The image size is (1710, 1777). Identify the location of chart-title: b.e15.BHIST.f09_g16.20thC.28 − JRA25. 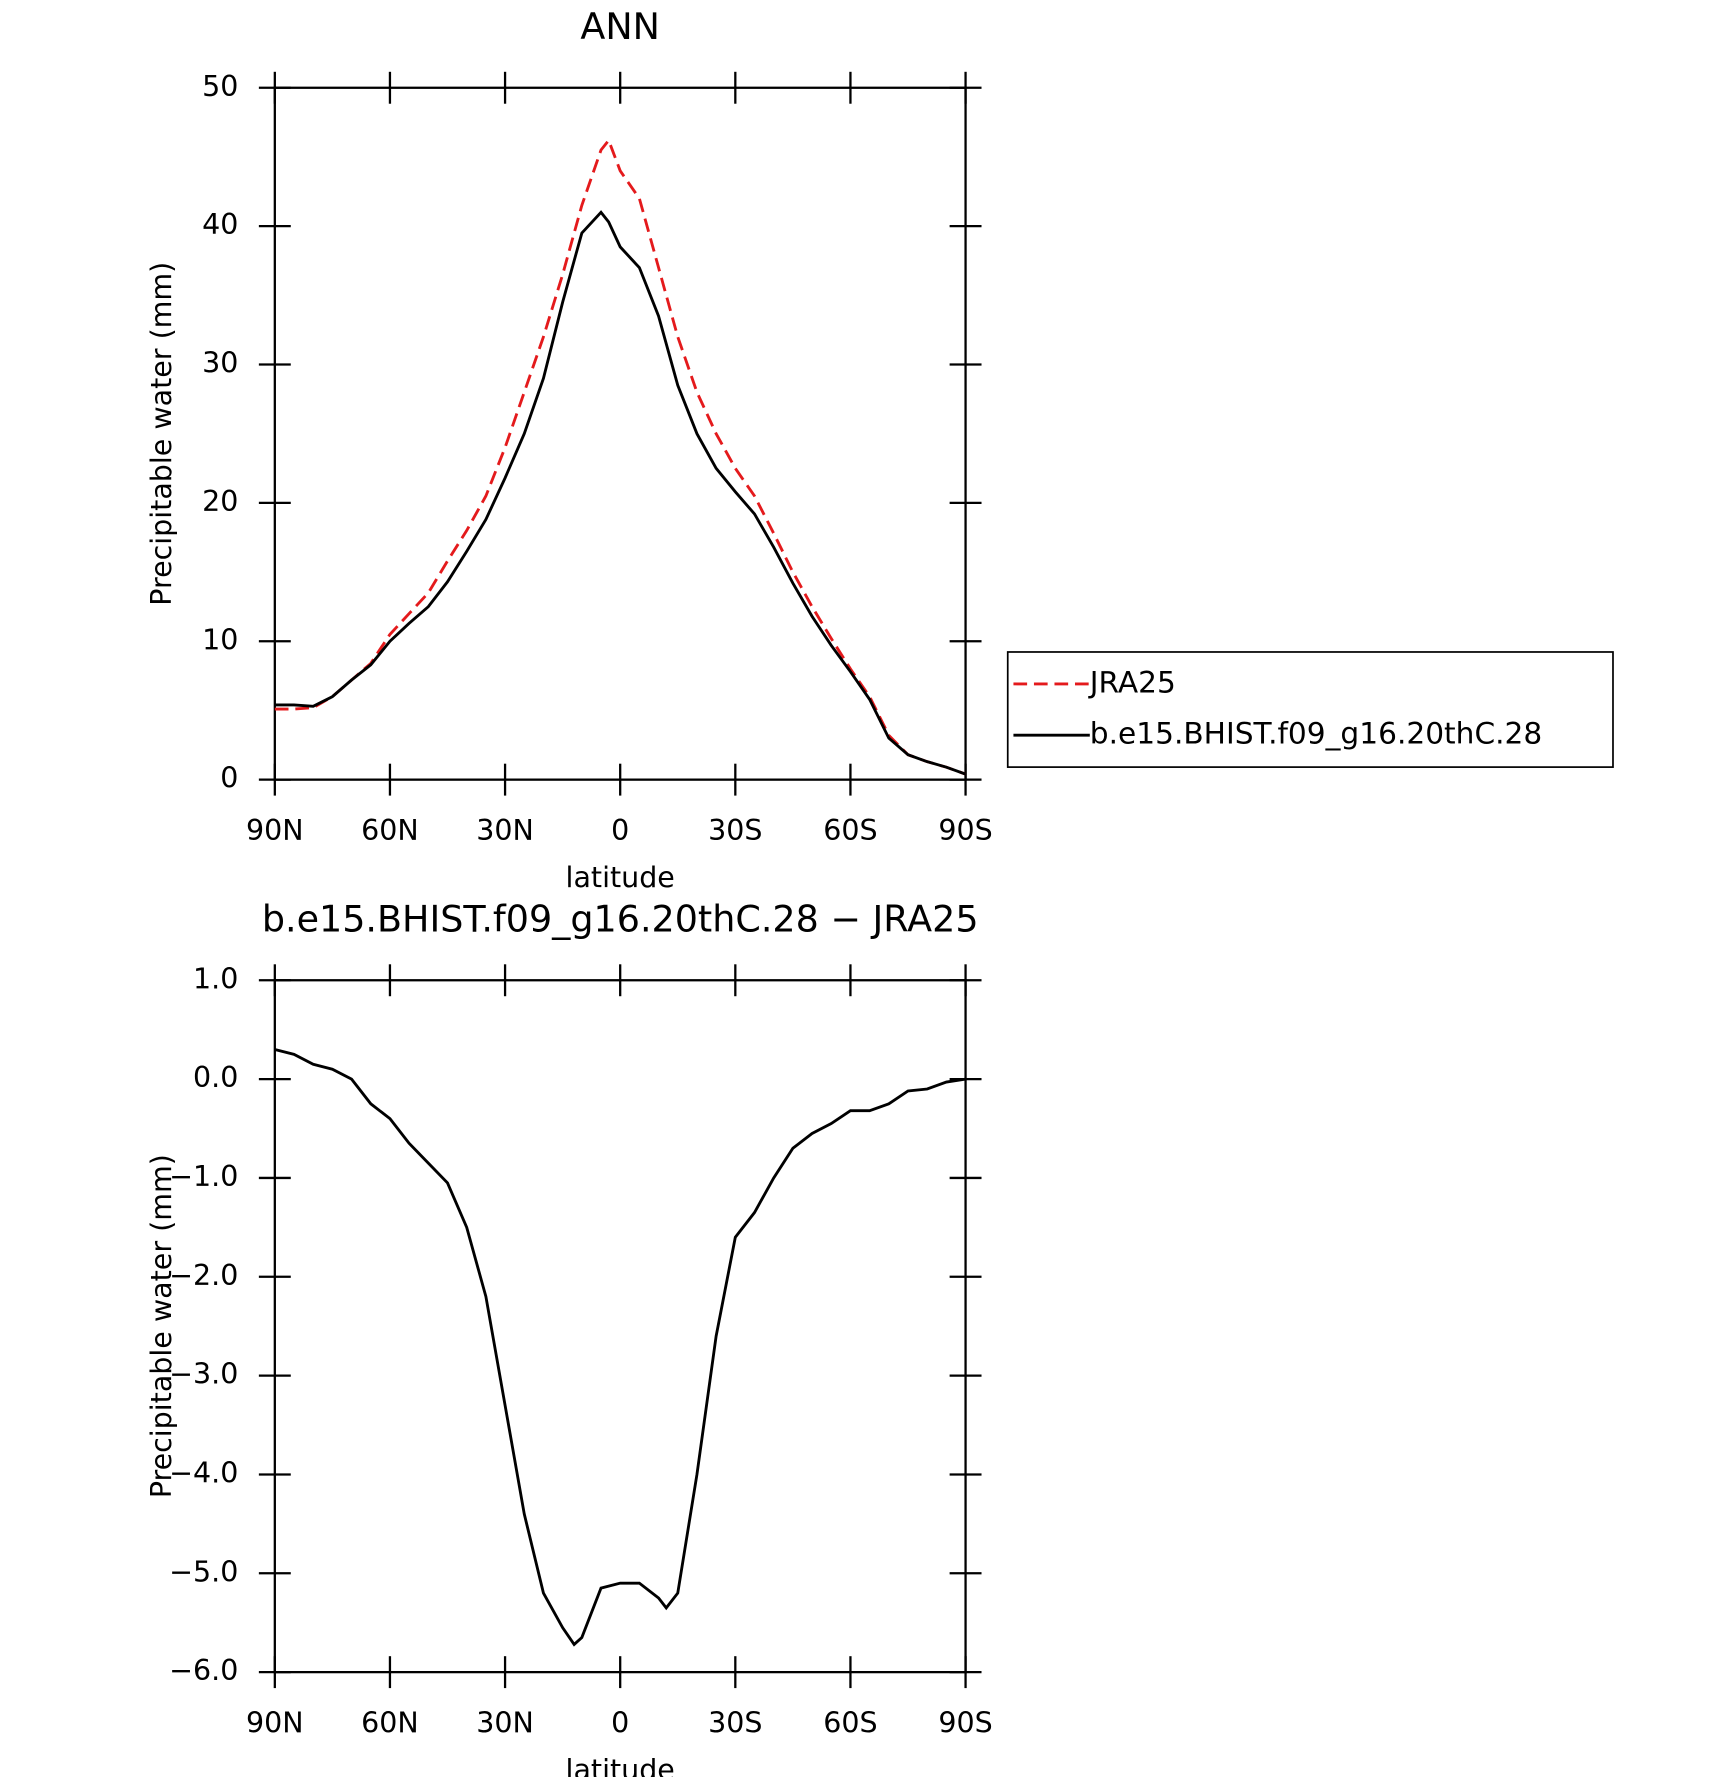
(620, 918).